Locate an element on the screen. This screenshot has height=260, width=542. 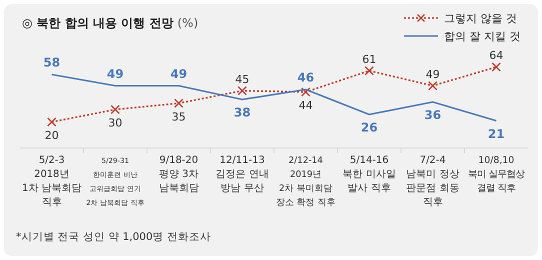
x-tick-label: 2/12-14 2019년 2차 북미회담 장소 확정 직후 is located at coordinates (306, 182).